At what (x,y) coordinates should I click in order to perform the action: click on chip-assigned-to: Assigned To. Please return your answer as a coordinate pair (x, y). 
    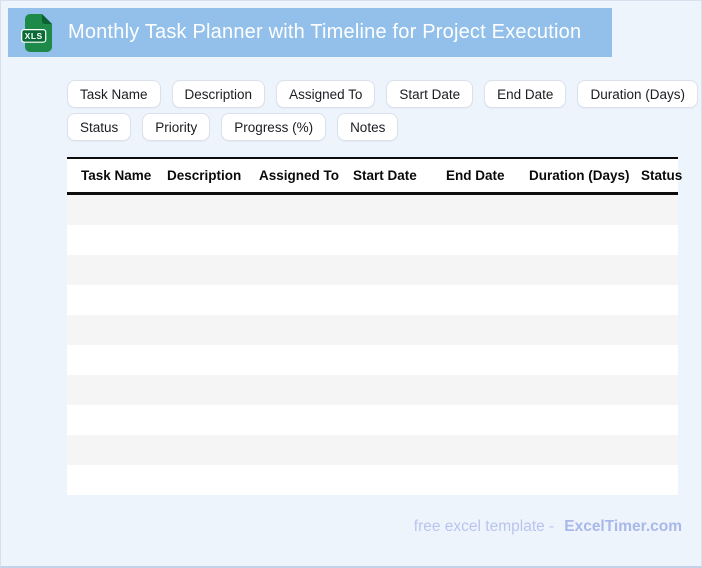
    Looking at the image, I should click on (326, 94).